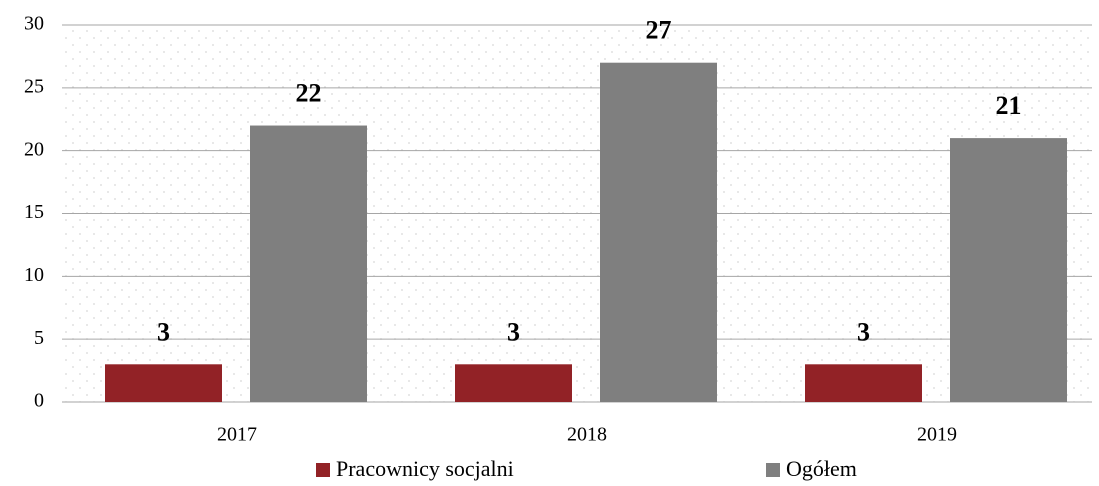 Image resolution: width=1099 pixels, height=486 pixels. What do you see at coordinates (34, 149) in the screenshot?
I see `y-tick-label: 20` at bounding box center [34, 149].